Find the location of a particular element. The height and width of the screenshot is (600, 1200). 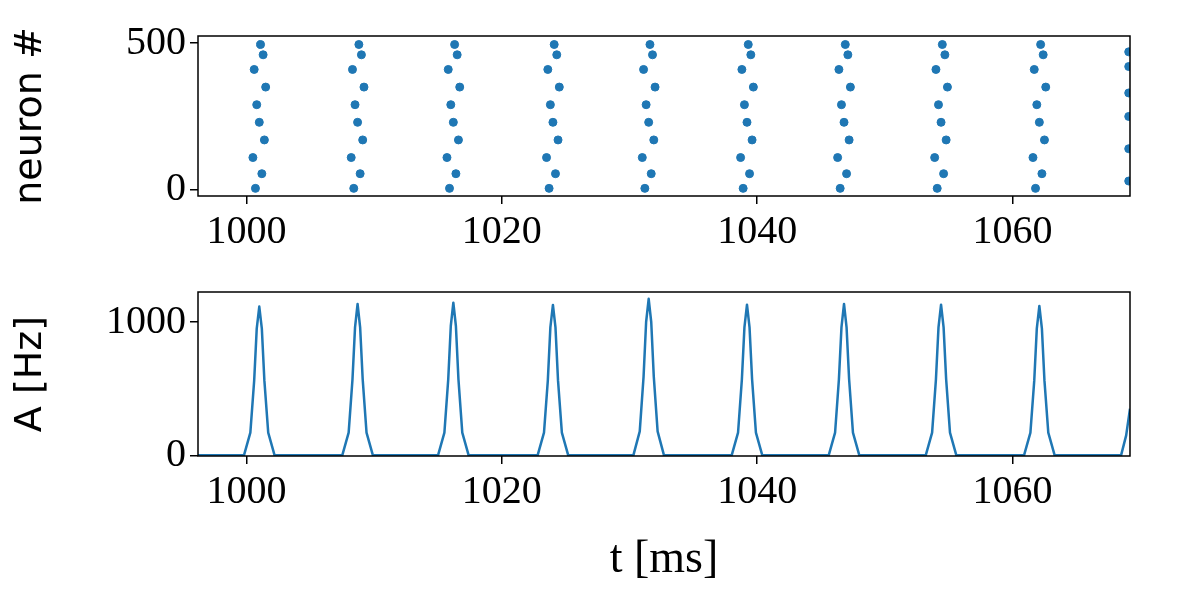

y-axis-title: A [Hz] is located at coordinates (27, 374).